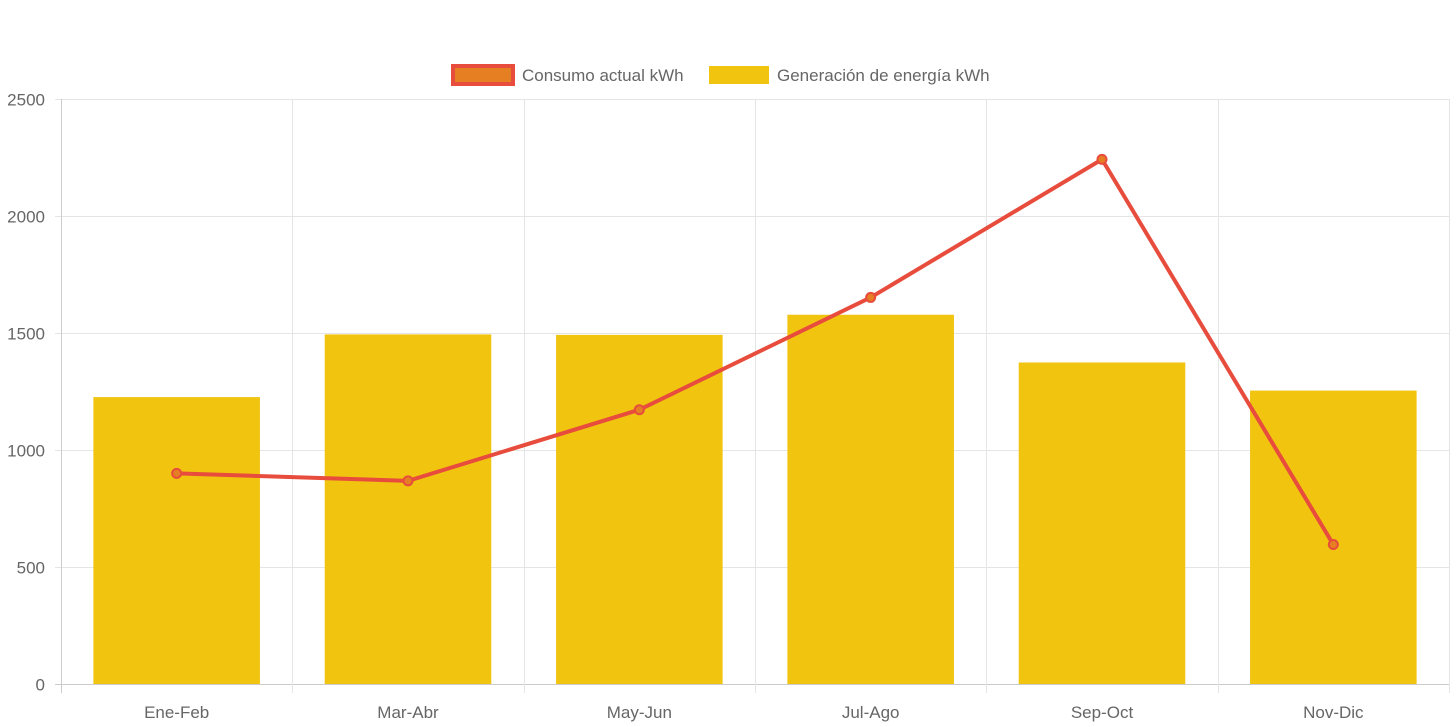 Image resolution: width=1456 pixels, height=727 pixels. Describe the element at coordinates (26, 217) in the screenshot. I see `y-tick-label: 2000` at that location.